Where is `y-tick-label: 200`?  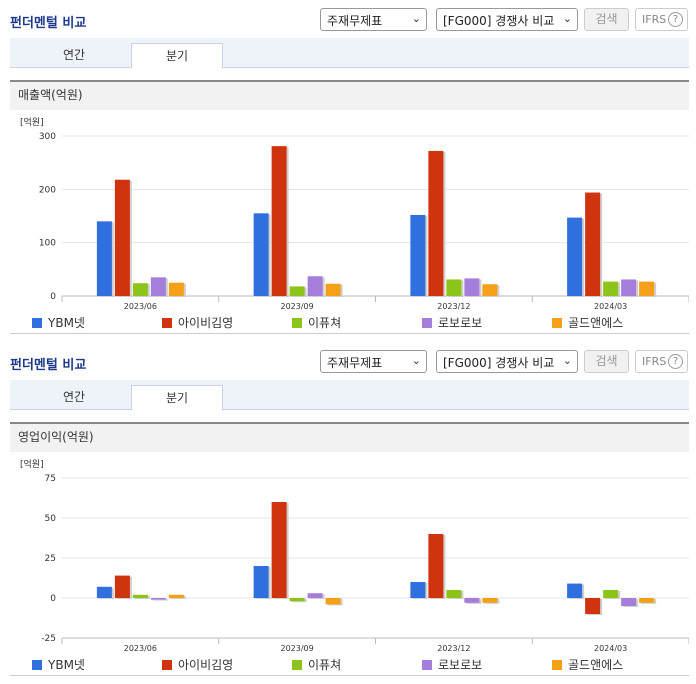 y-tick-label: 200 is located at coordinates (47, 190).